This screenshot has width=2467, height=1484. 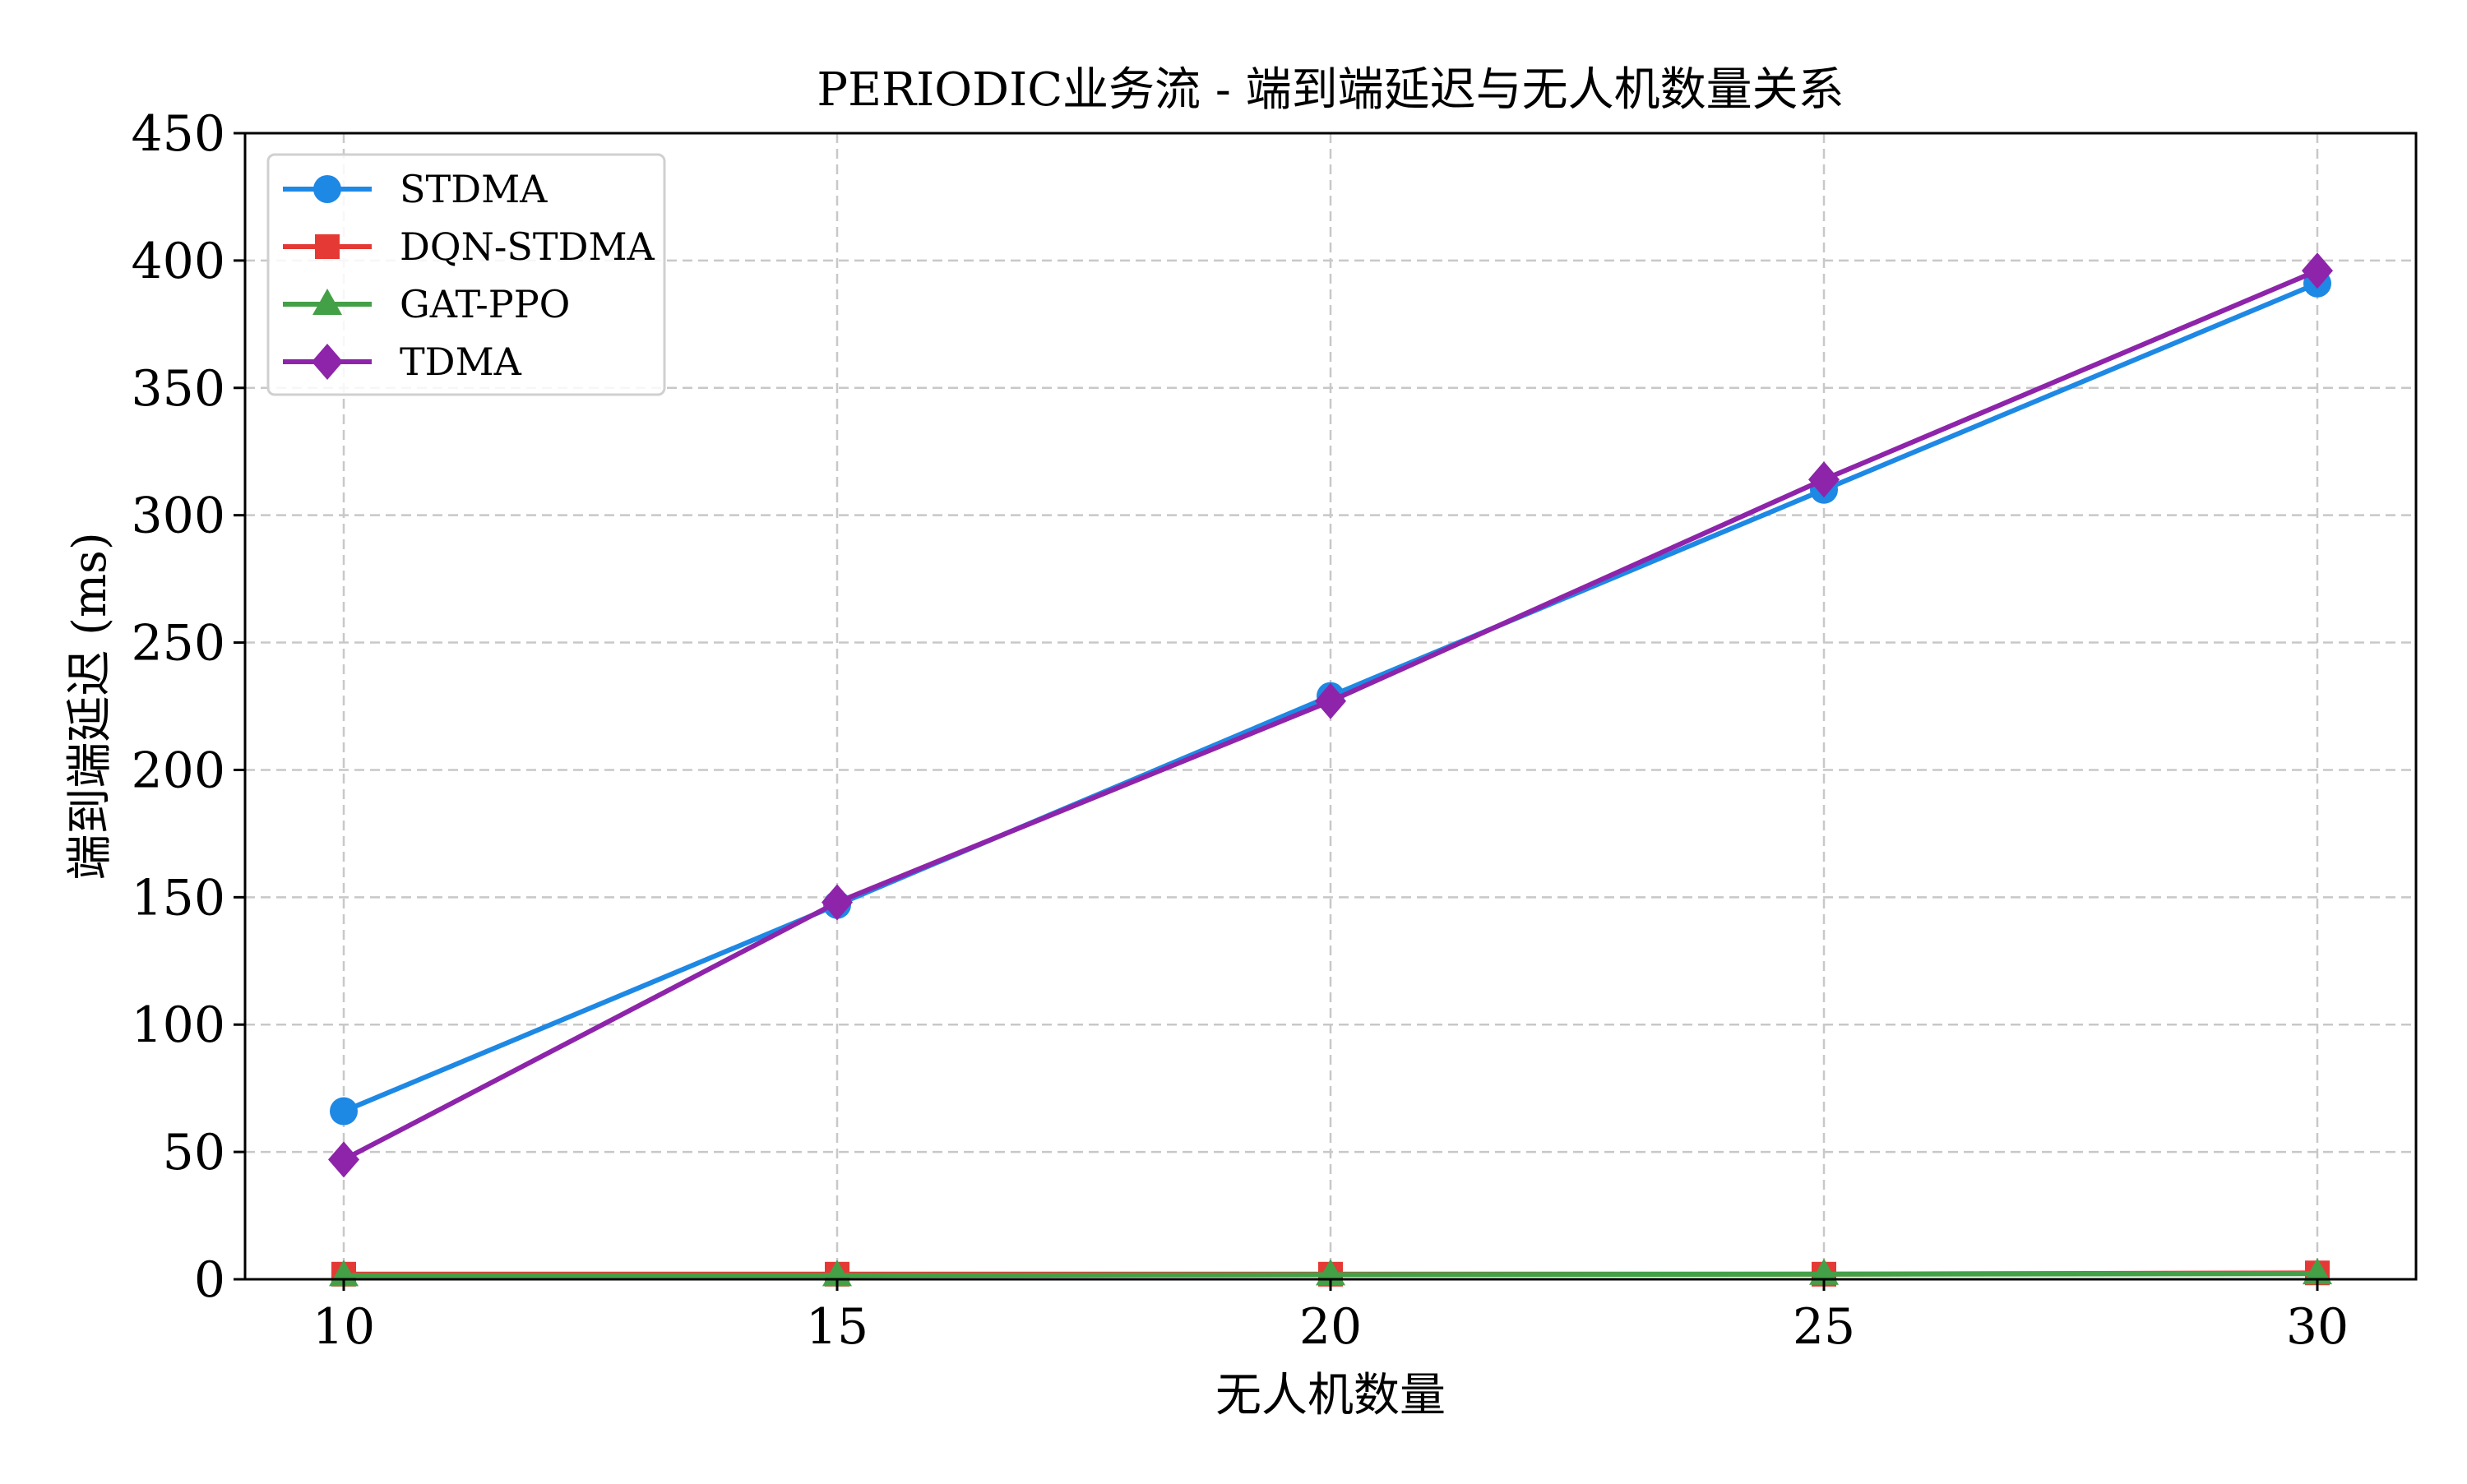 I want to click on legend-item: STDMA, so click(x=415, y=189).